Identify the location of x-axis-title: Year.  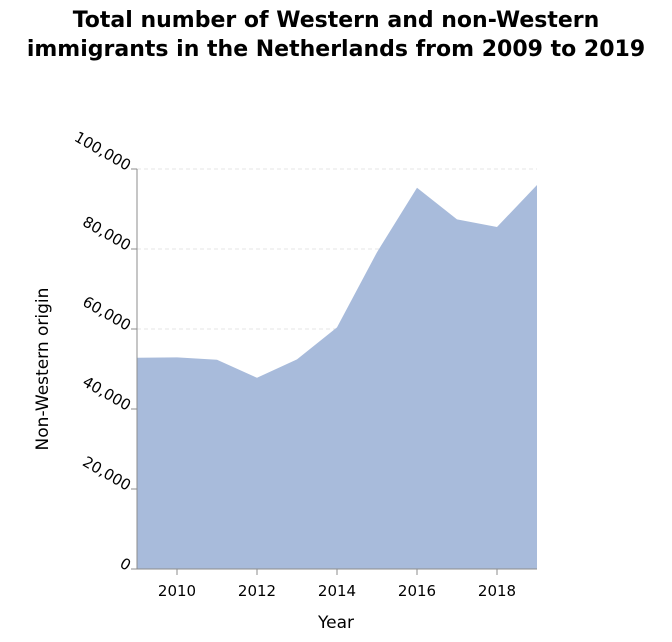
(335, 623).